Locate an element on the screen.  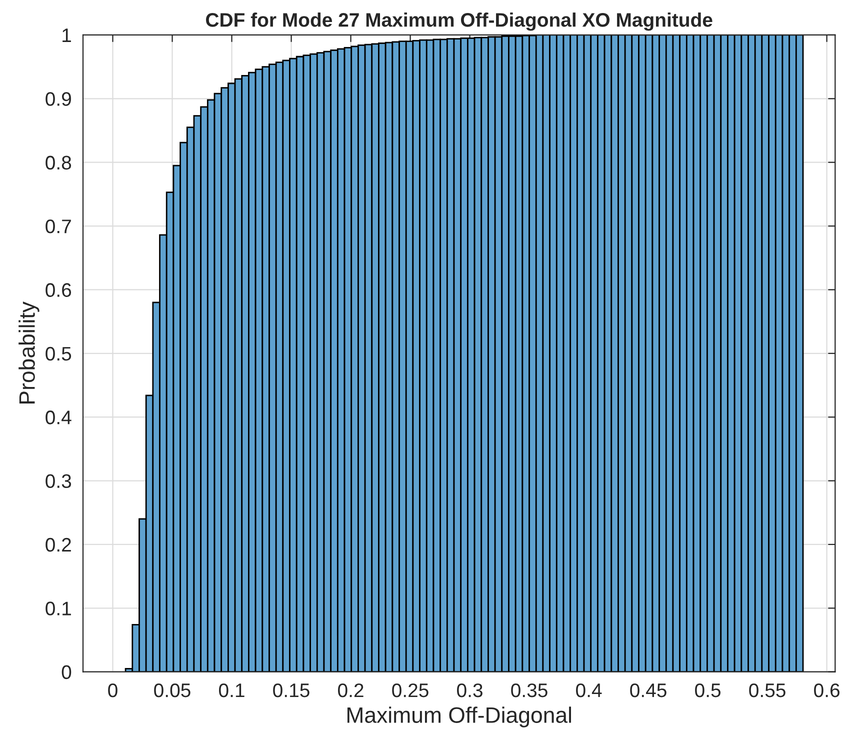
y-tick-label: 0.8 is located at coordinates (59, 163).